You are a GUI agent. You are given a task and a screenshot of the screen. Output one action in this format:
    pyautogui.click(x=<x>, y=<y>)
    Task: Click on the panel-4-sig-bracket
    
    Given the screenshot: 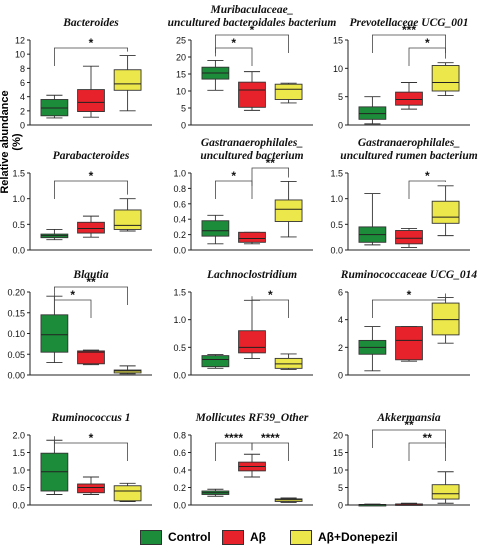 What is the action you would take?
    pyautogui.click(x=91, y=189)
    